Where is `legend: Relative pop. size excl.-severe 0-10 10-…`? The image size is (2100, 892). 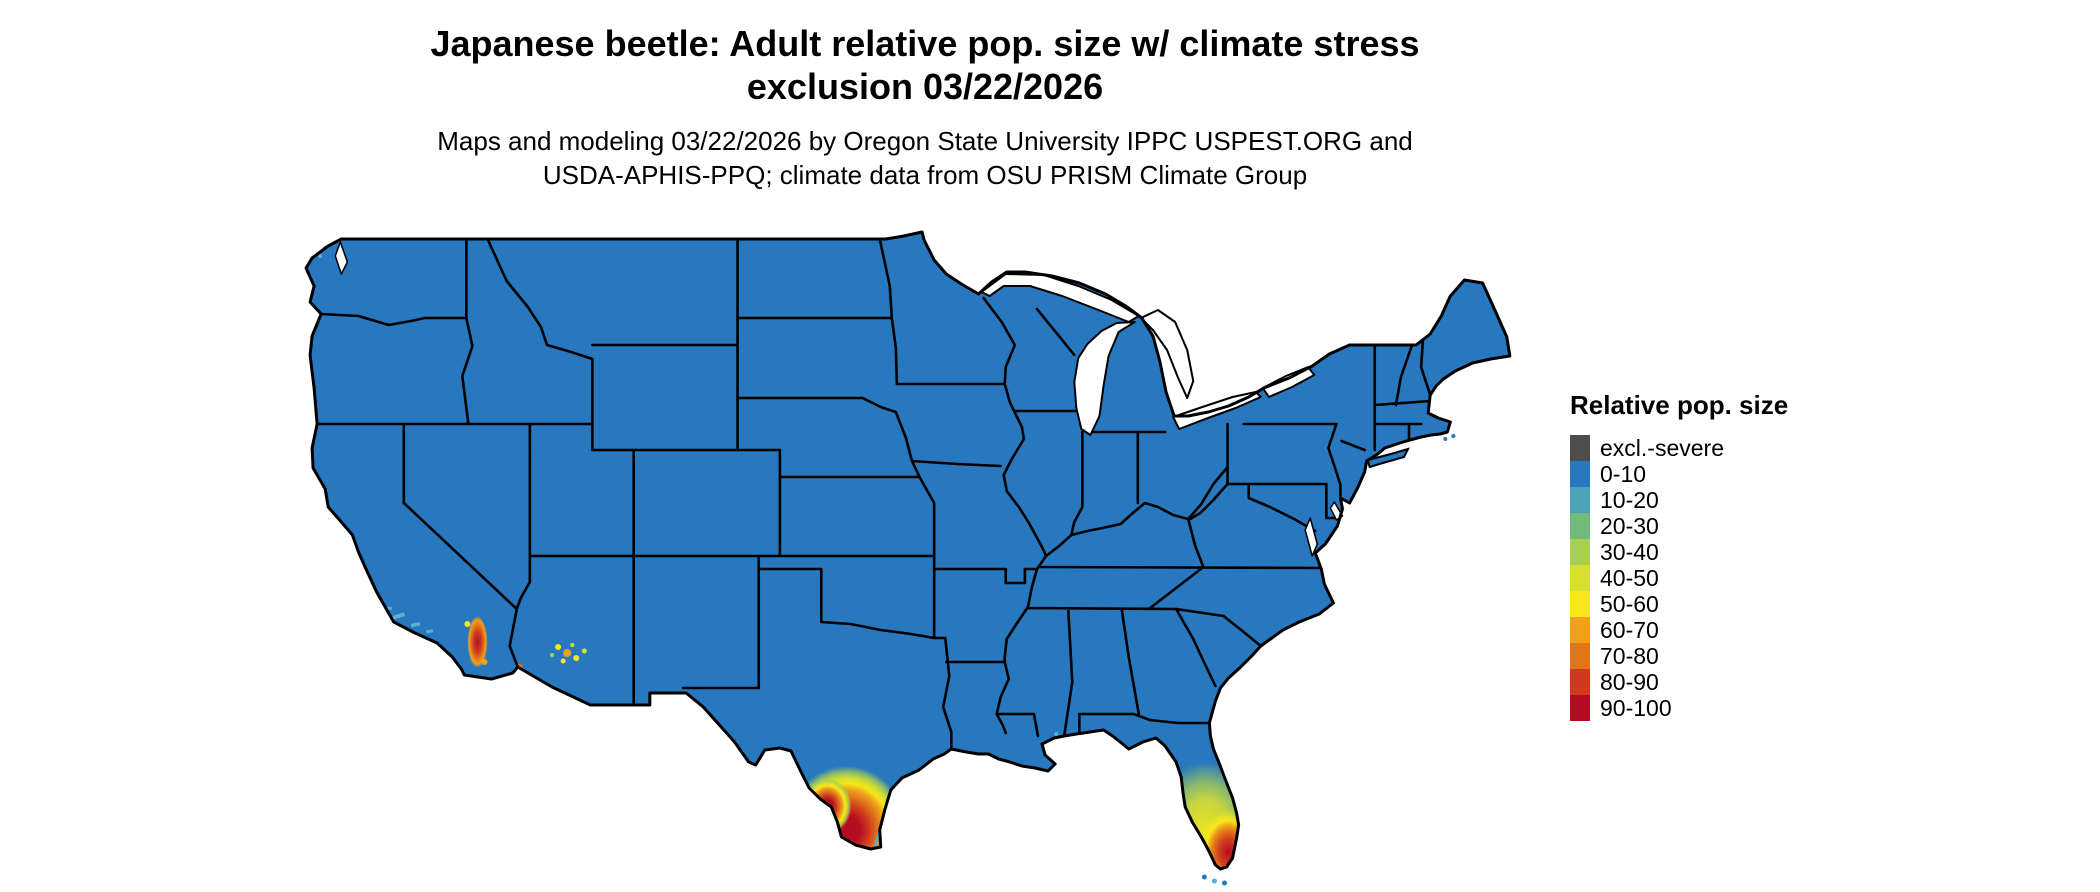 legend: Relative pop. size excl.-severe 0-10 10-… is located at coordinates (1710, 555).